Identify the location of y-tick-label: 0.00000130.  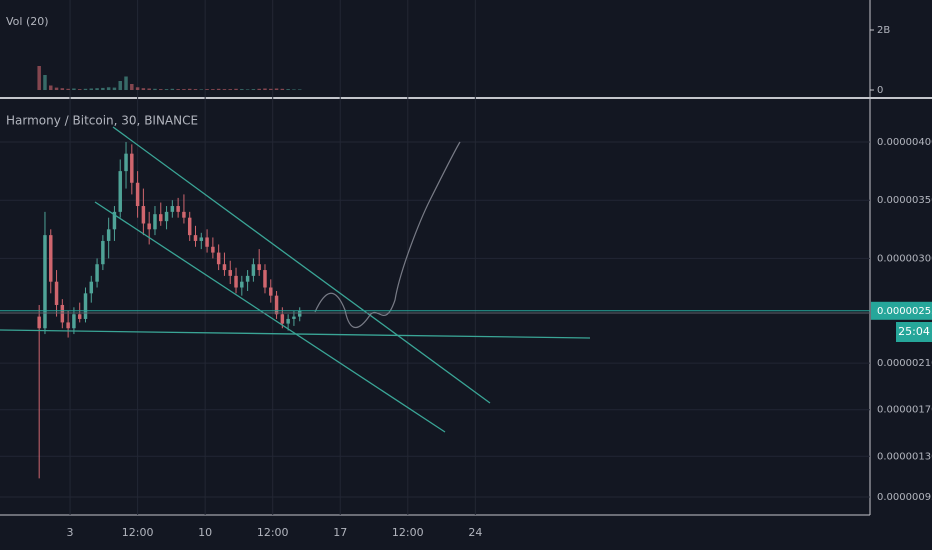
(904, 456).